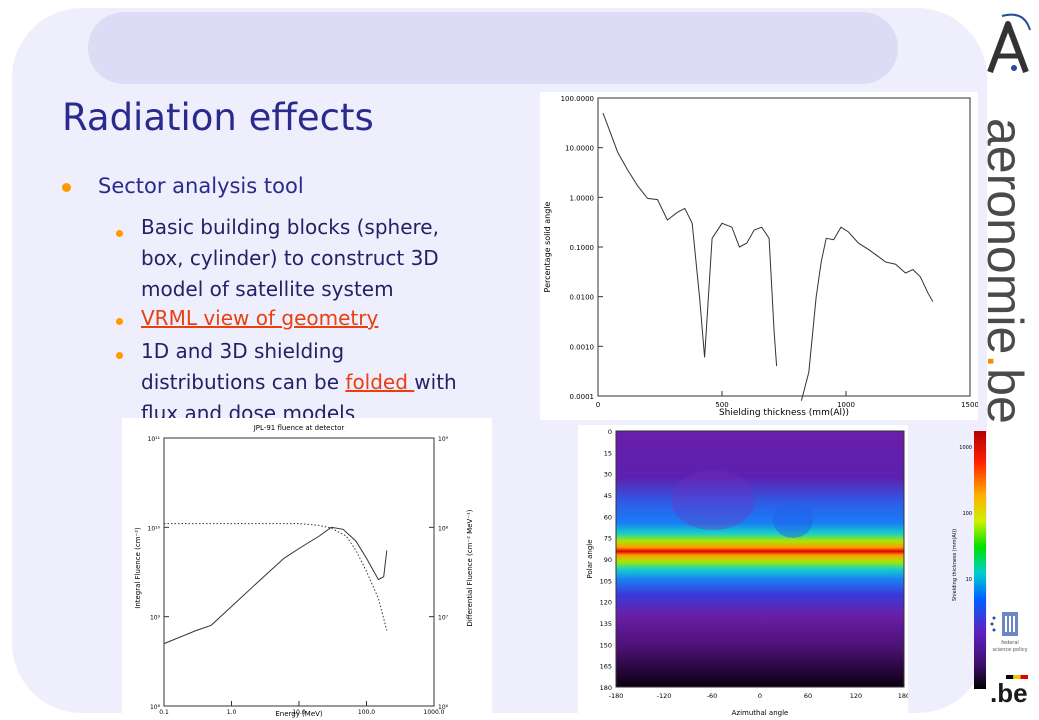 The height and width of the screenshot is (720, 1039). What do you see at coordinates (606, 603) in the screenshot?
I see `y-tick-label: 120` at bounding box center [606, 603].